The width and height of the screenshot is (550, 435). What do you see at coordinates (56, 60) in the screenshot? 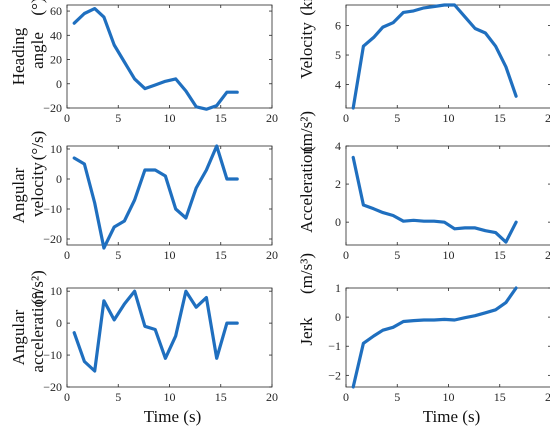
I see `y-tick-label: 20` at bounding box center [56, 60].